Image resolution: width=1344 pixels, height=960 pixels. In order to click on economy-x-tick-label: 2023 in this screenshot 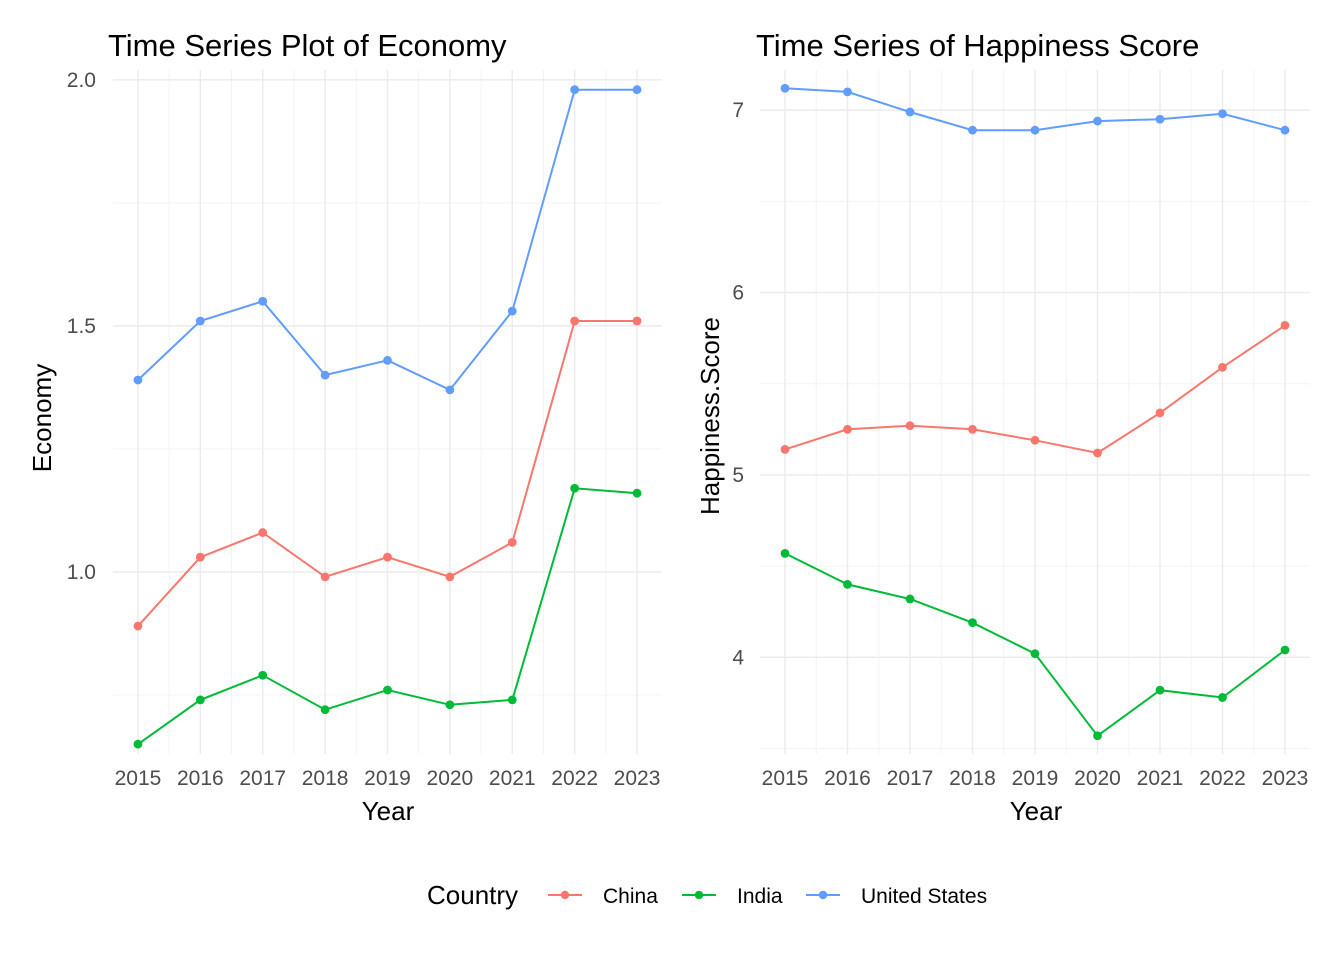, I will do `click(637, 778)`.